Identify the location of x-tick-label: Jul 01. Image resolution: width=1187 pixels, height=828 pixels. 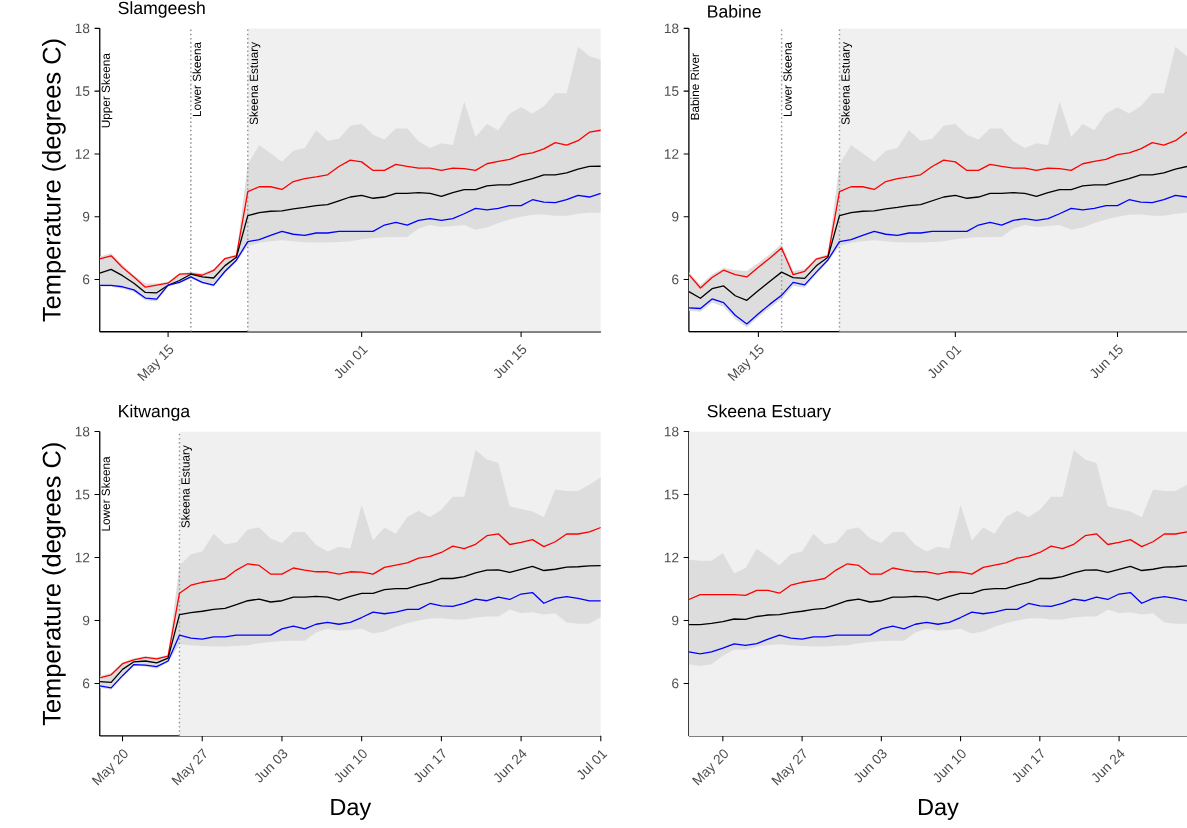
(592, 765).